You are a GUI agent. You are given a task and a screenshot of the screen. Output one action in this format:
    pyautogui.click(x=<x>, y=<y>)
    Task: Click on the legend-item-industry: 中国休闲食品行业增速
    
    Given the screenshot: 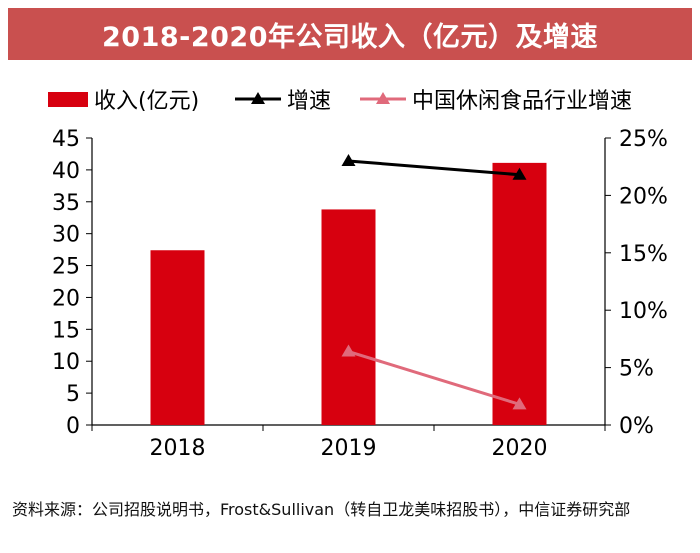 What is the action you would take?
    pyautogui.click(x=496, y=99)
    